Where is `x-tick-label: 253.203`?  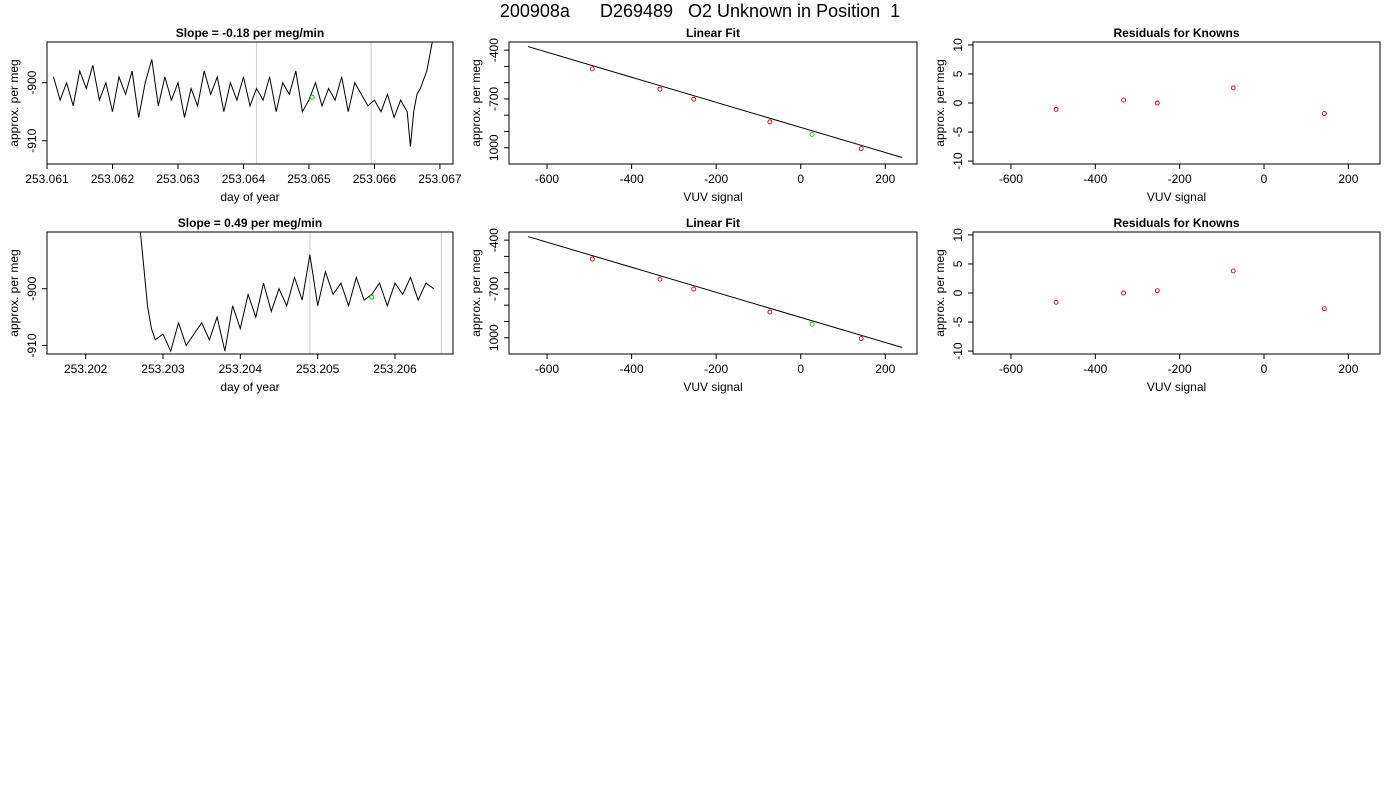 x-tick-label: 253.203 is located at coordinates (163, 369).